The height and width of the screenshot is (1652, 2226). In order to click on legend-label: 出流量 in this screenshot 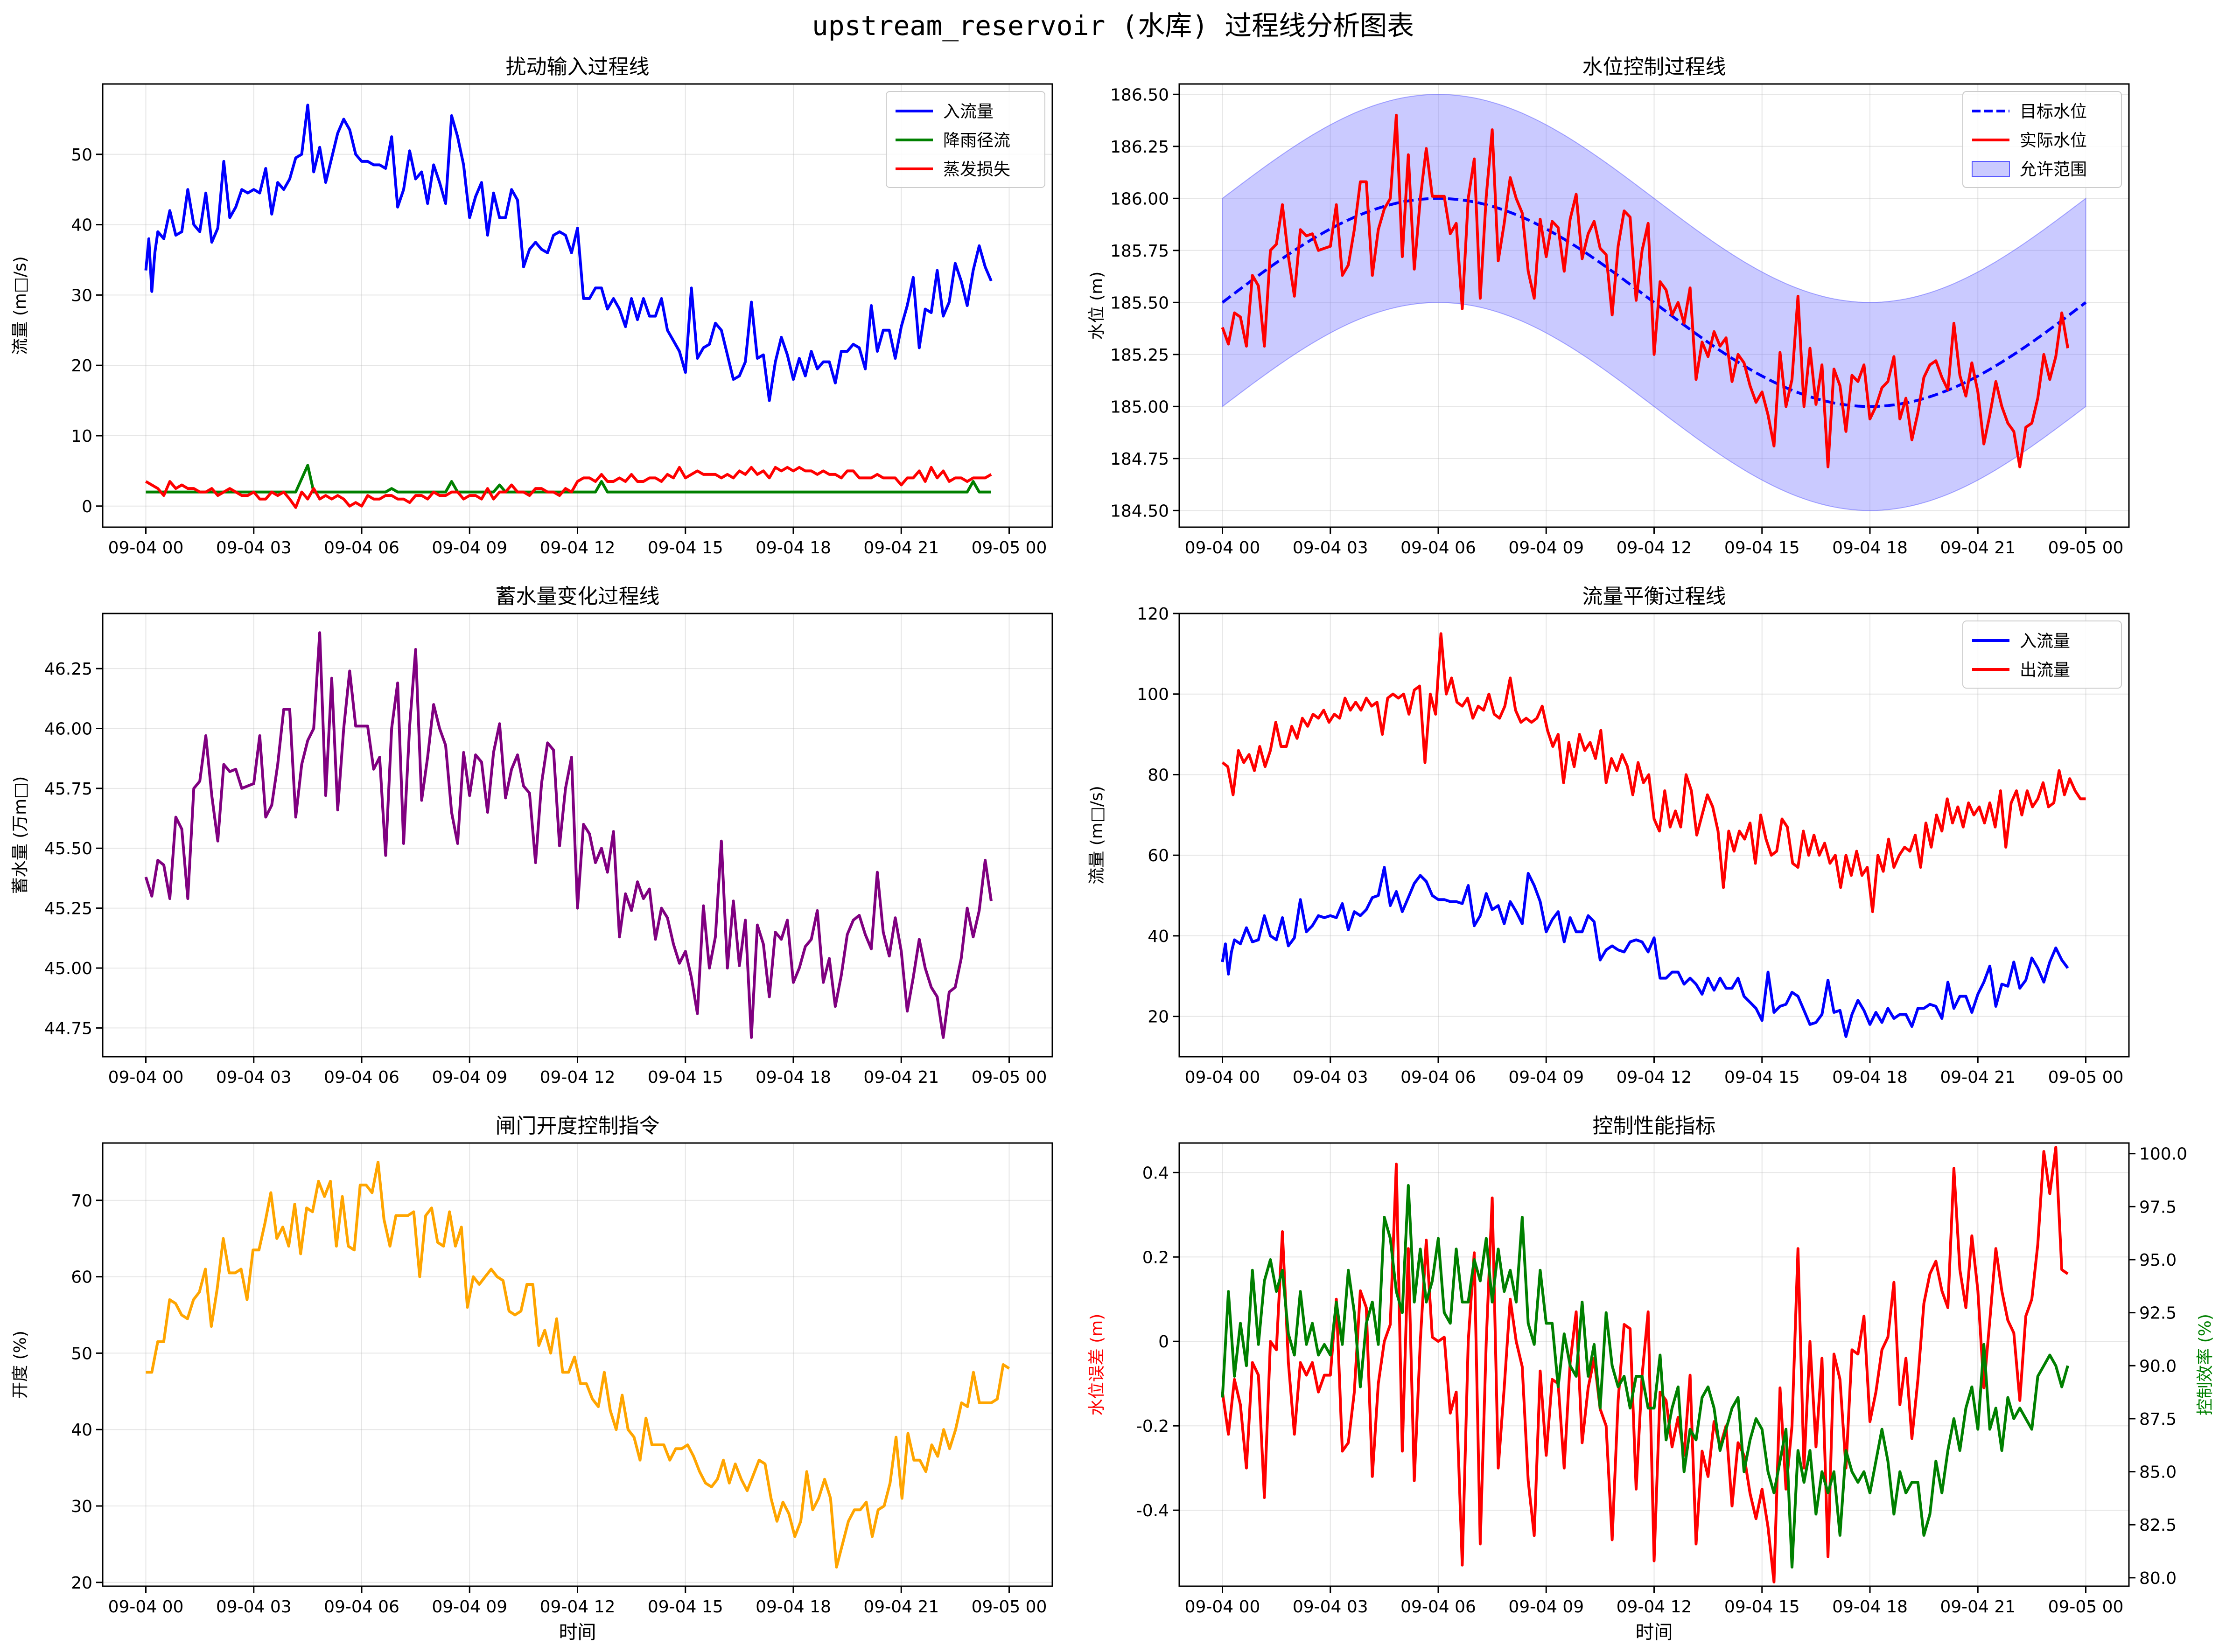, I will do `click(2045, 671)`.